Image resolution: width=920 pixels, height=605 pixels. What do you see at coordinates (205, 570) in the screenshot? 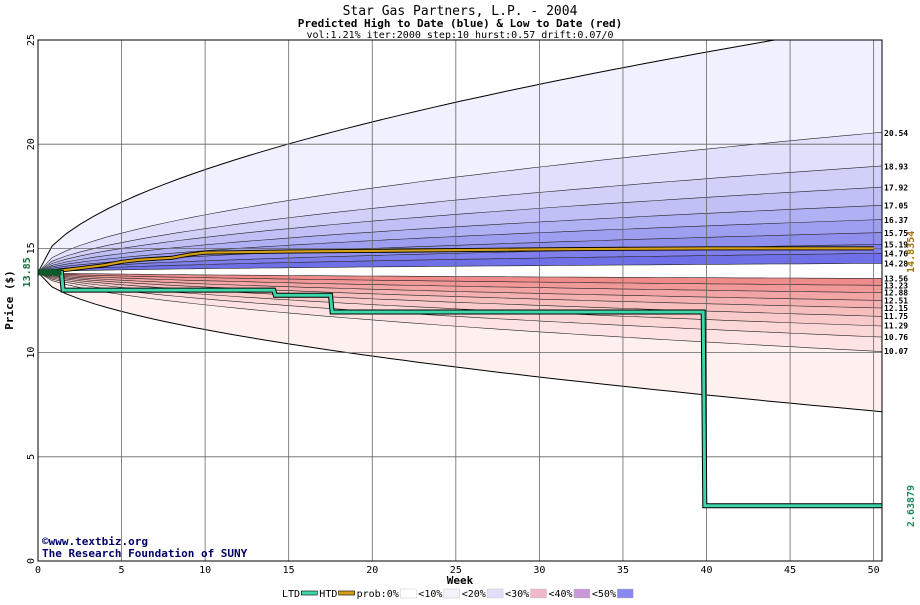
I see `x-tick-label: 10` at bounding box center [205, 570].